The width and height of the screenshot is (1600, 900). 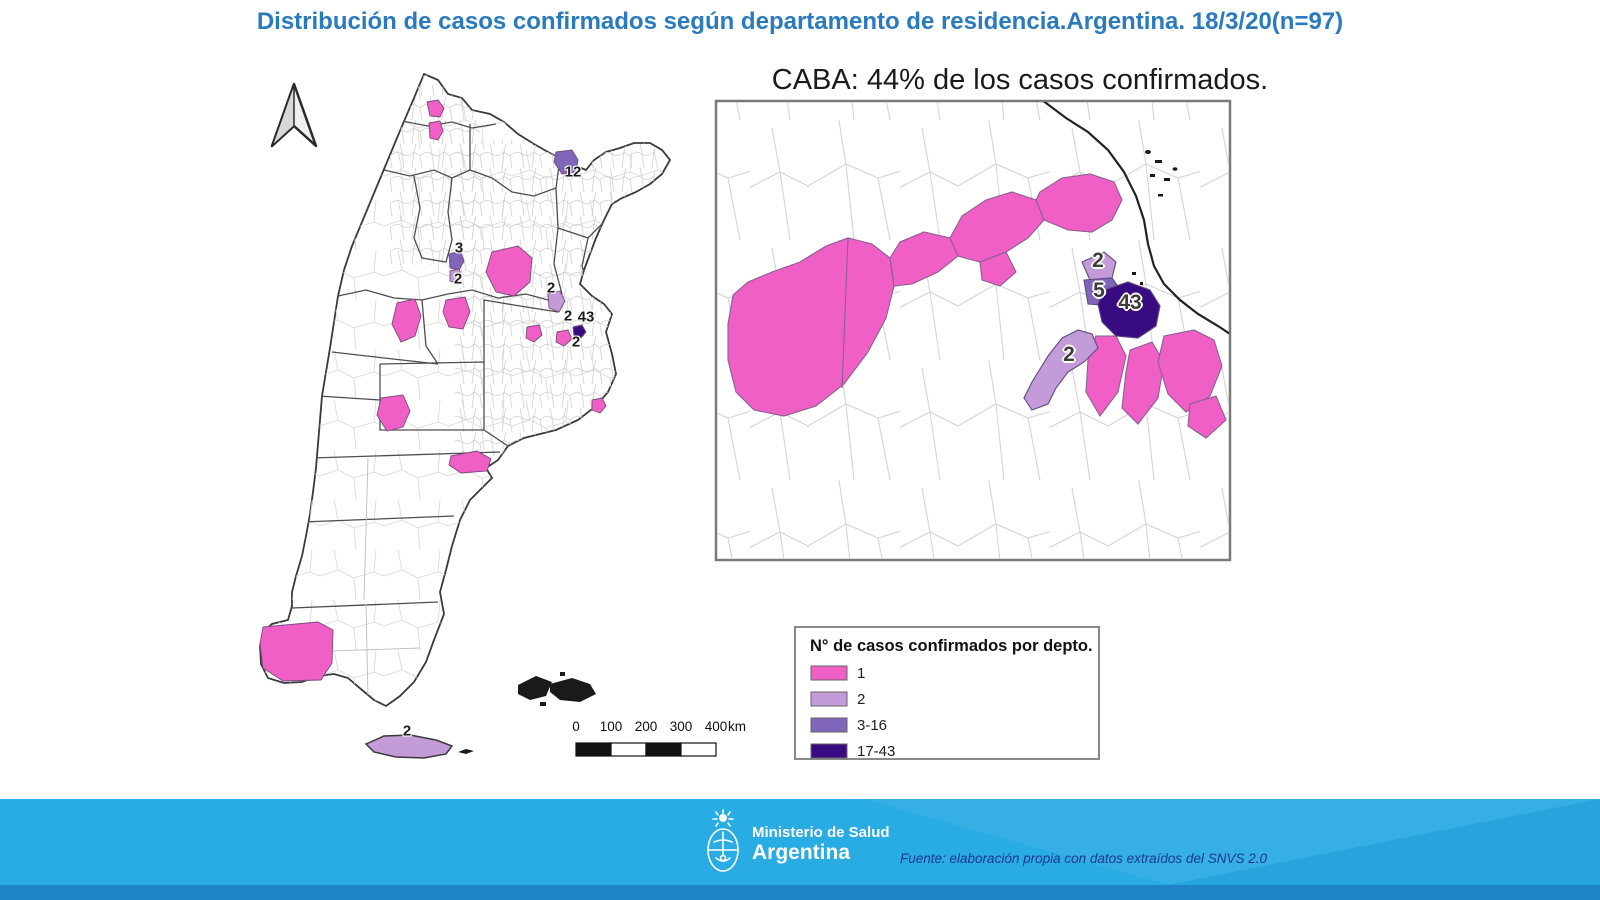 What do you see at coordinates (1099, 290) in the screenshot?
I see `inset-case-count-label: 5` at bounding box center [1099, 290].